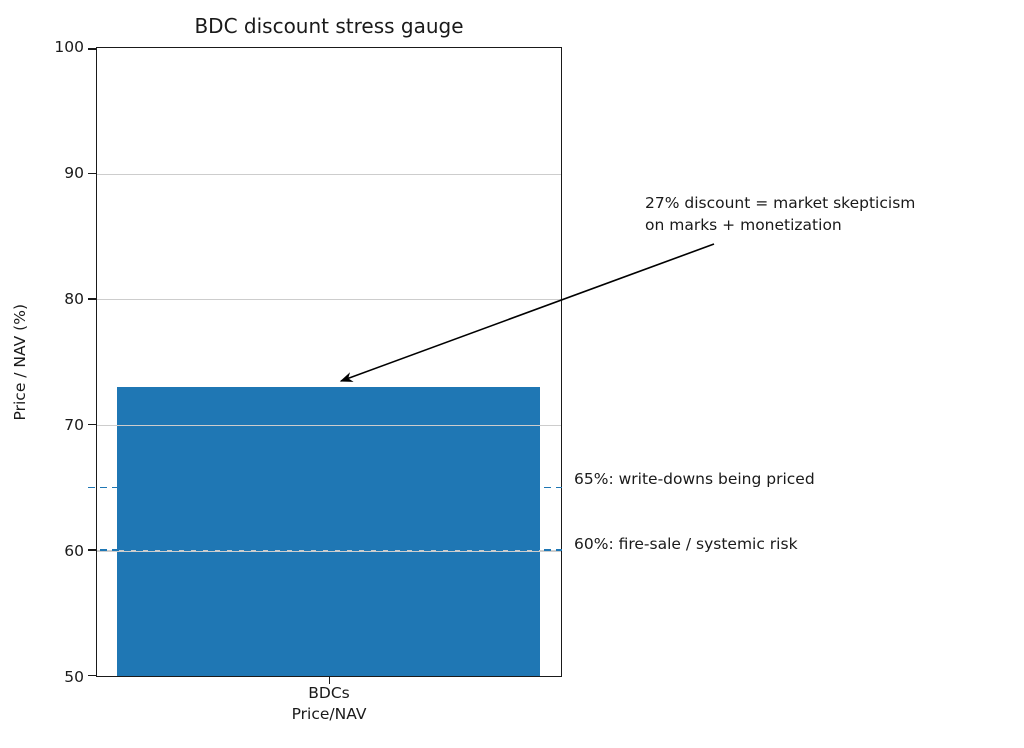 The image size is (1024, 748). What do you see at coordinates (74, 425) in the screenshot?
I see `y-tick-label-70: 70` at bounding box center [74, 425].